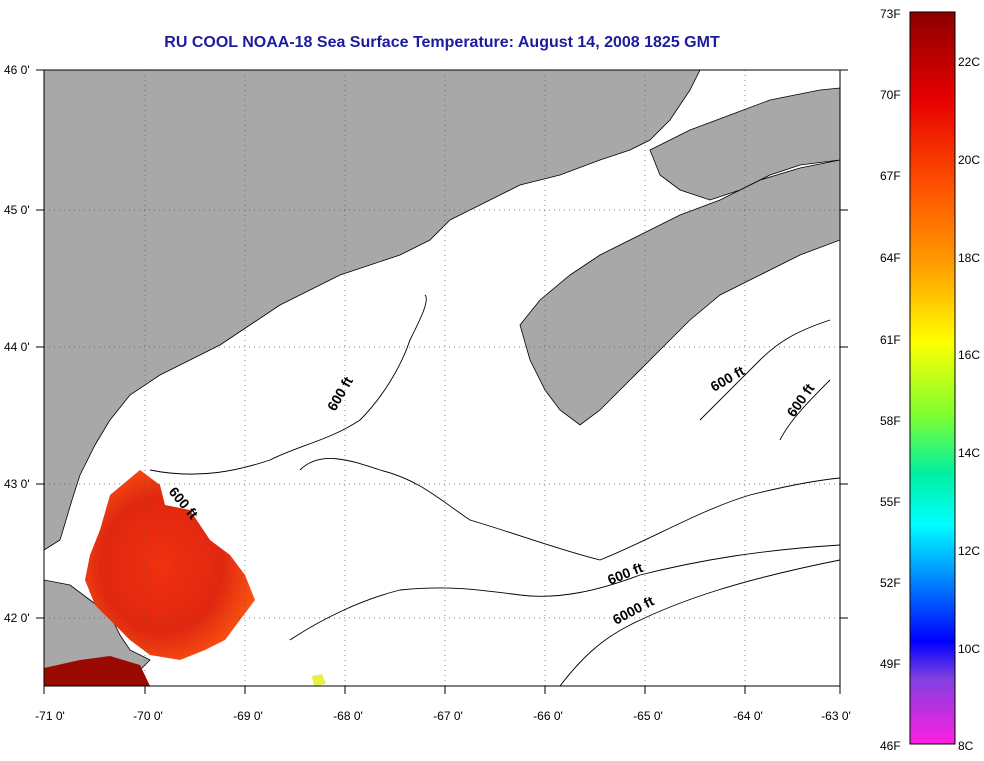 The image size is (984, 761). Describe the element at coordinates (969, 551) in the screenshot. I see `colorbar-c-label: 12C` at that location.